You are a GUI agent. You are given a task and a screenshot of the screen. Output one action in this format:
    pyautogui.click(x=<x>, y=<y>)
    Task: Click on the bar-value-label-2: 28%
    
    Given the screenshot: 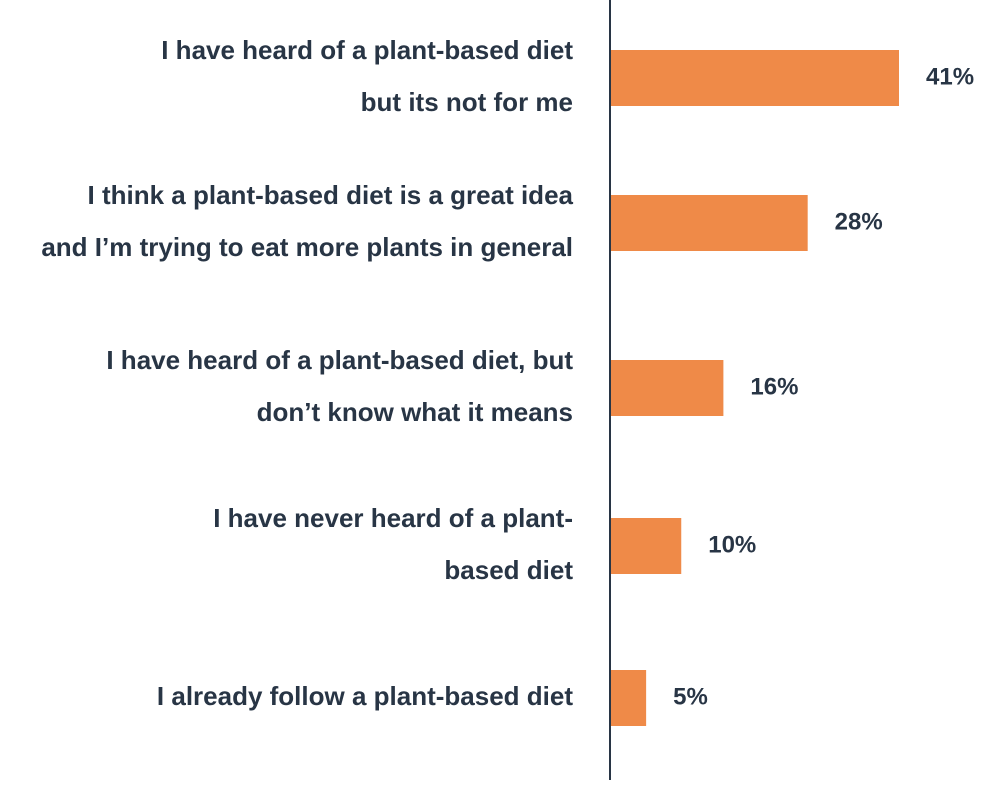 What is the action you would take?
    pyautogui.click(x=859, y=221)
    